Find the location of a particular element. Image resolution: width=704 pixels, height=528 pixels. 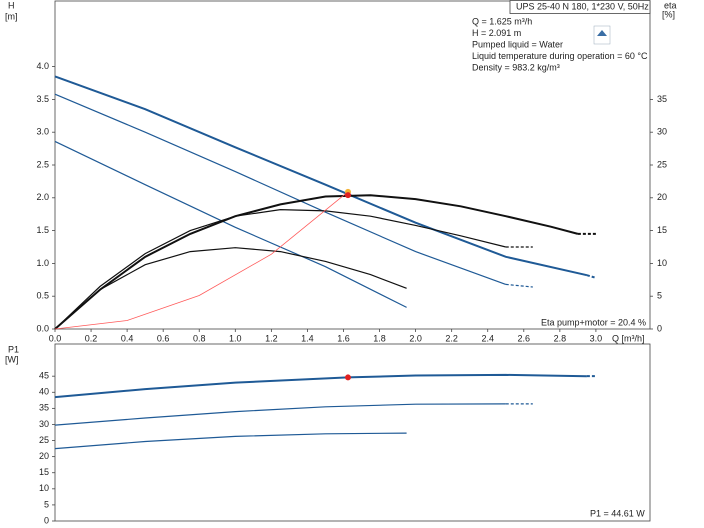

info-line: Q = 1.625 m³/h is located at coordinates (502, 21).